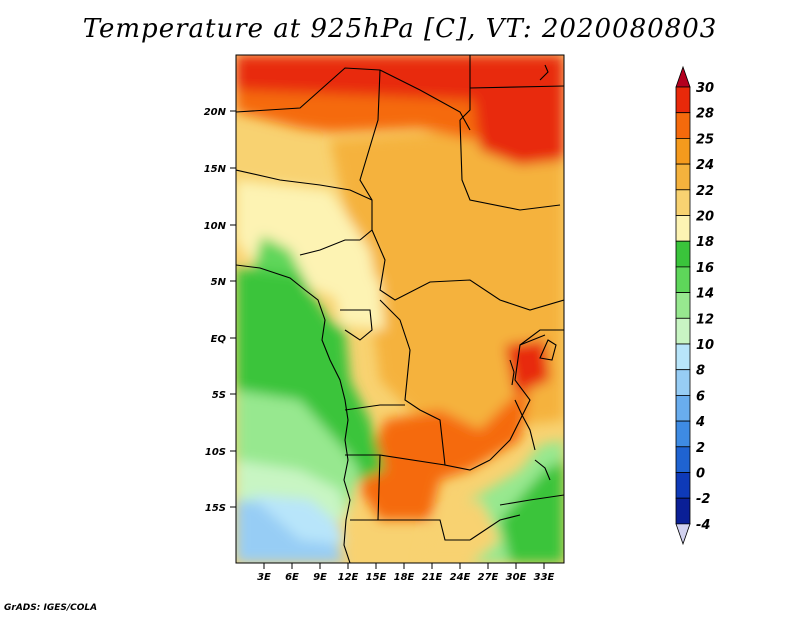  Describe the element at coordinates (705, 242) in the screenshot. I see `colorbar-label: 18` at that location.